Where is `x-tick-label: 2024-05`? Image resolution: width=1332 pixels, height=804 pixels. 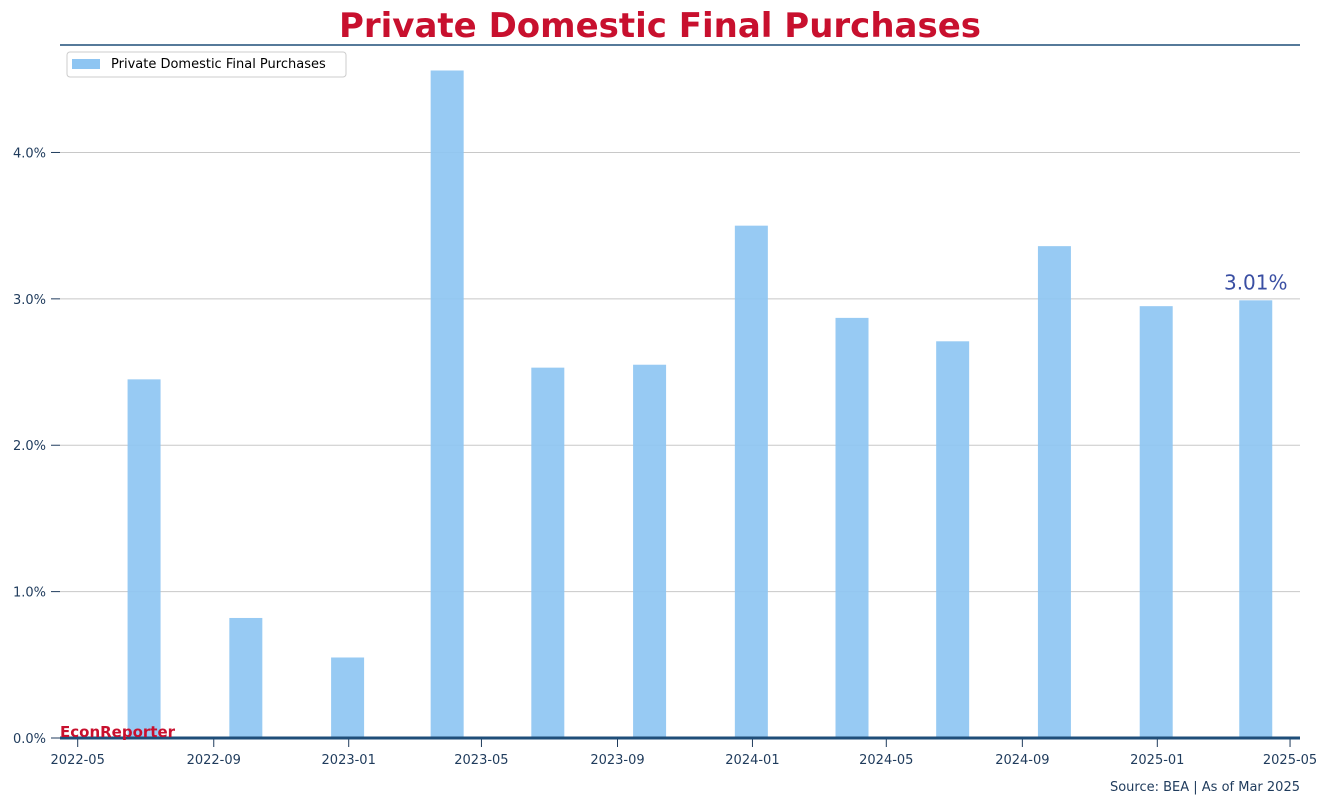 x-tick-label: 2024-05 is located at coordinates (886, 760).